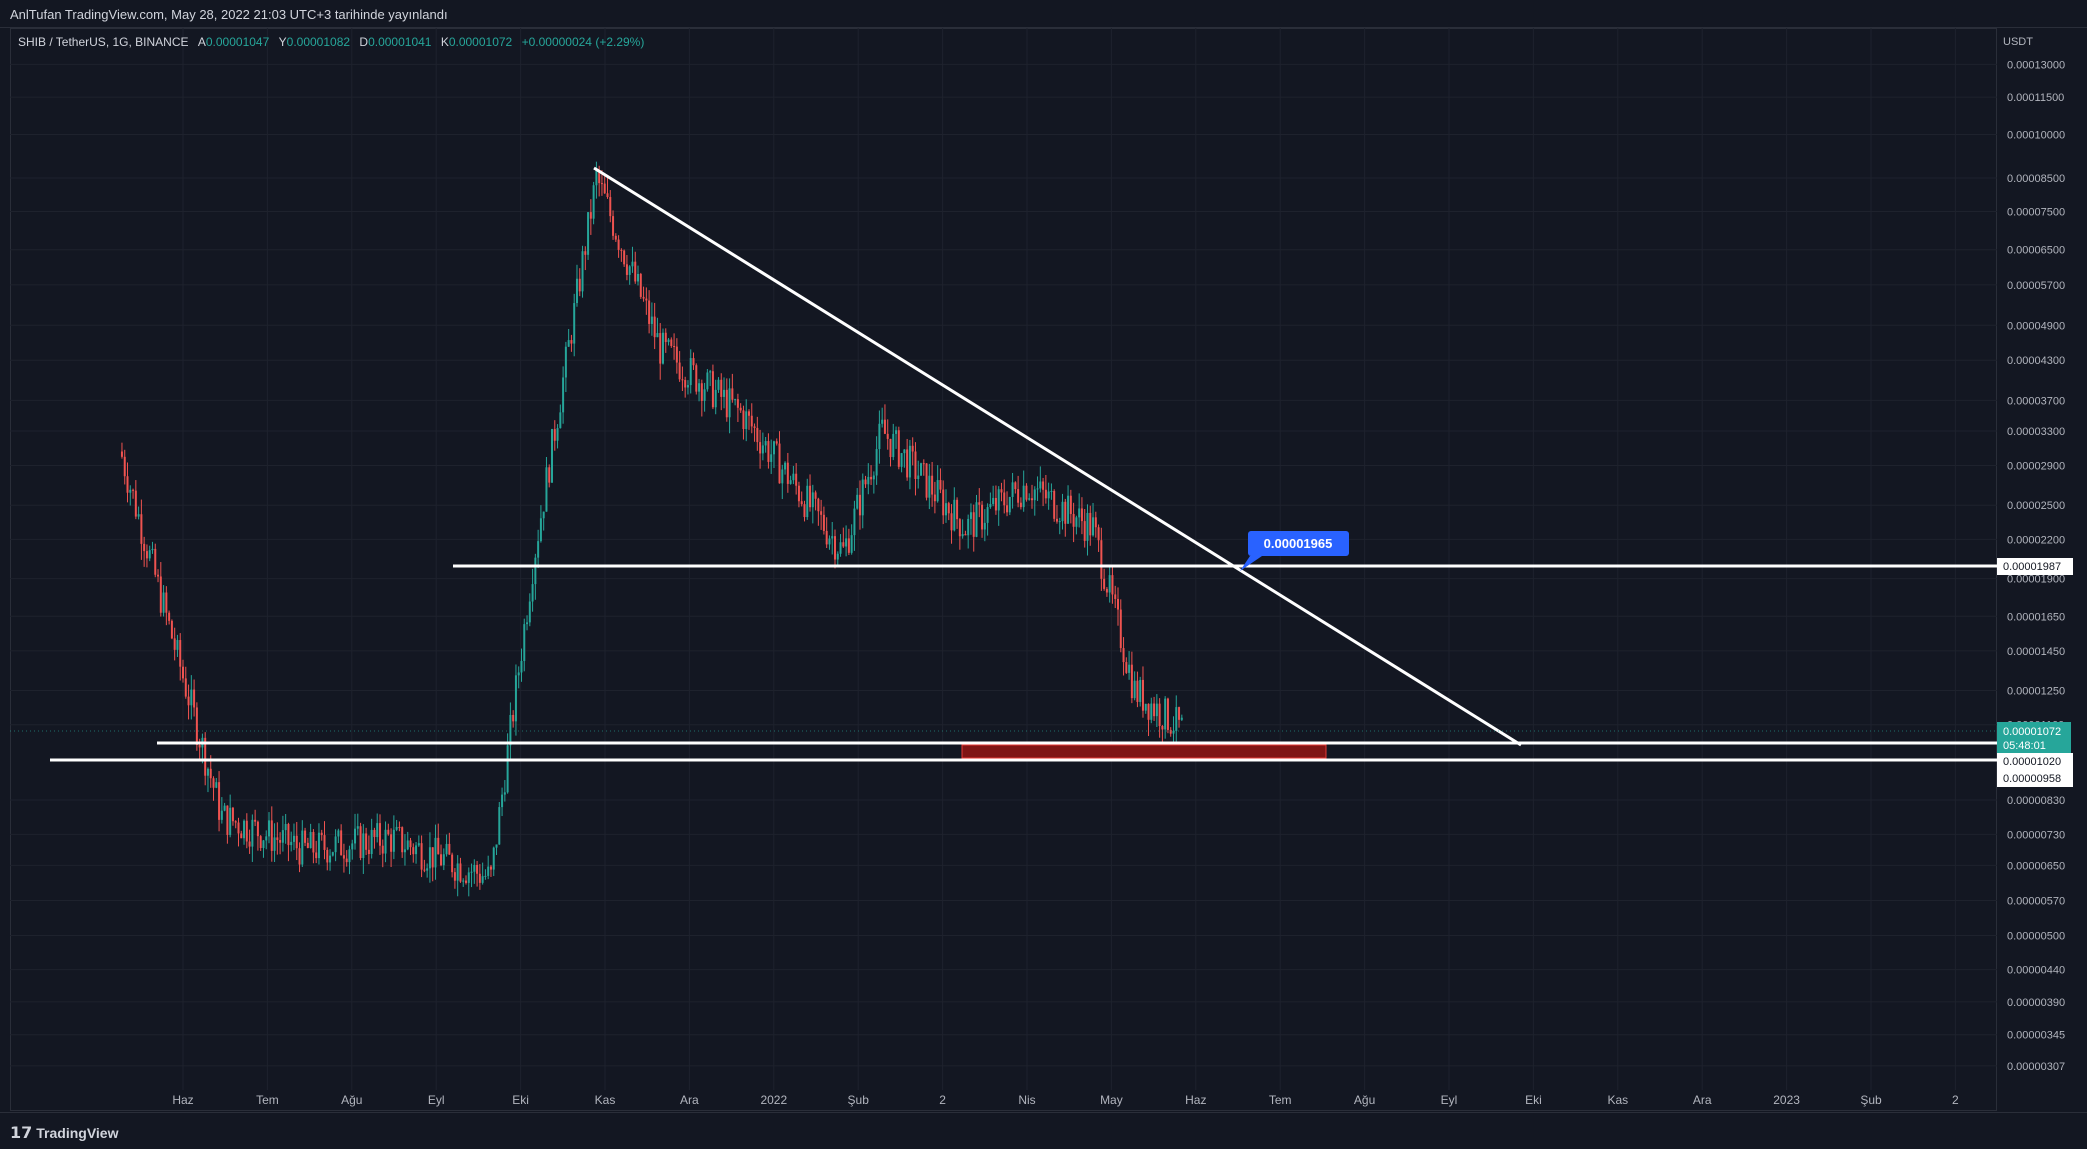 The width and height of the screenshot is (2087, 1149). What do you see at coordinates (2034, 737) in the screenshot?
I see `current-price-tag-bg` at bounding box center [2034, 737].